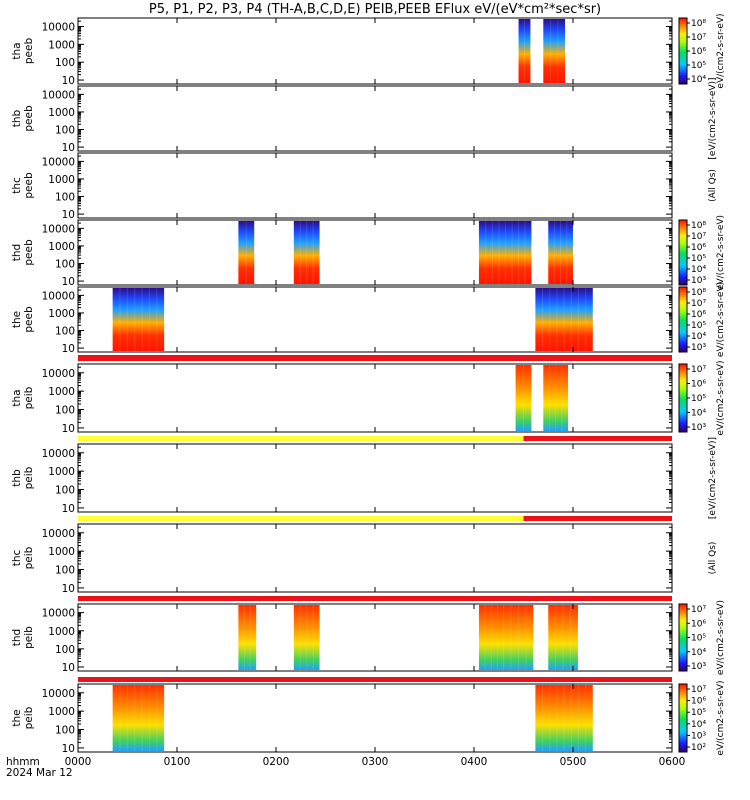 The height and width of the screenshot is (800, 750). I want to click on colorbar: 10⁷ 10⁶ 10⁵ 10⁴ 10³ eV/(cm2-s-sr-eV), so click(702, 637).